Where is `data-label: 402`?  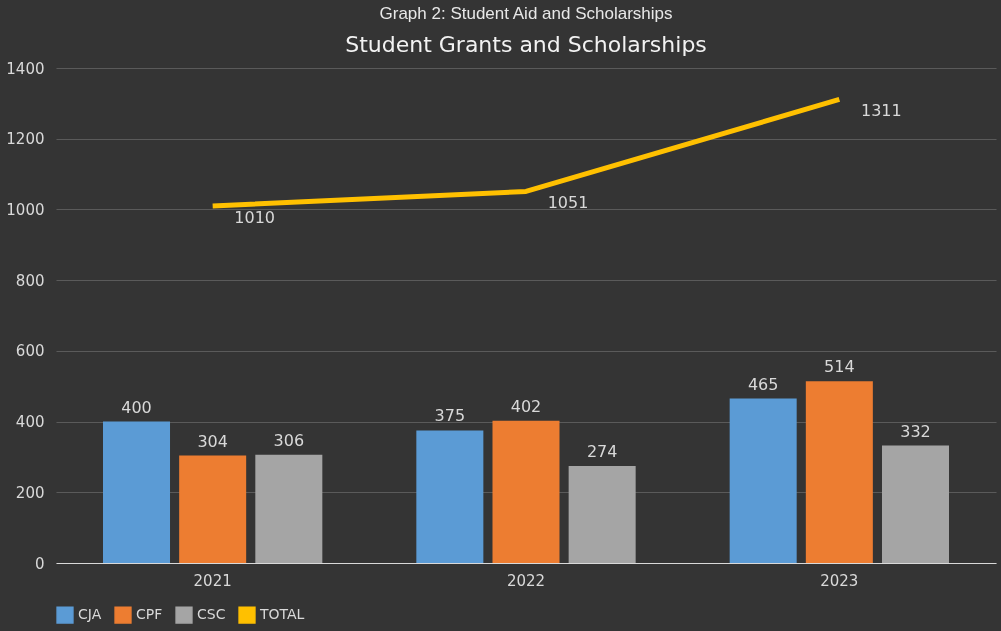 data-label: 402 is located at coordinates (526, 406).